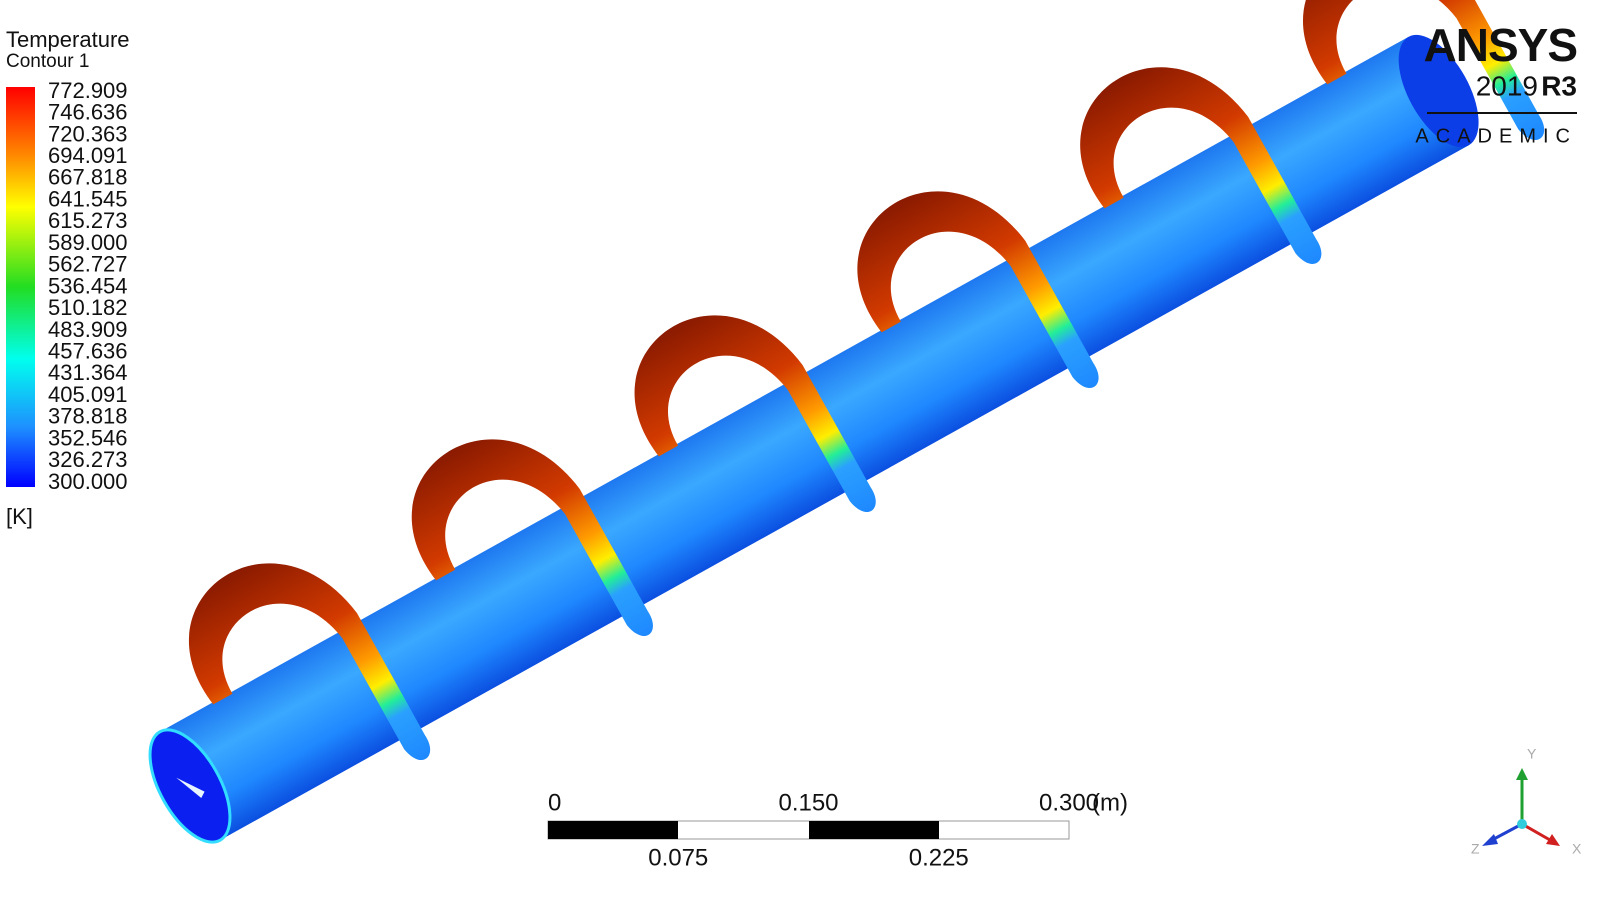 The width and height of the screenshot is (1600, 900). Describe the element at coordinates (88, 350) in the screenshot. I see `legend-label: 457.636` at that location.